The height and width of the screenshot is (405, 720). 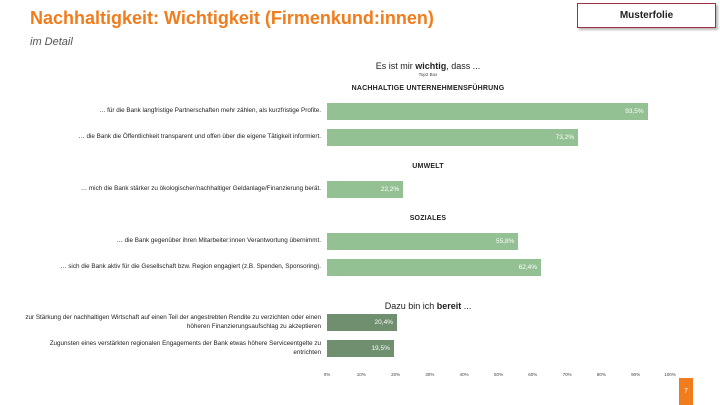 What do you see at coordinates (636, 374) in the screenshot?
I see `x-tick-label: 90%` at bounding box center [636, 374].